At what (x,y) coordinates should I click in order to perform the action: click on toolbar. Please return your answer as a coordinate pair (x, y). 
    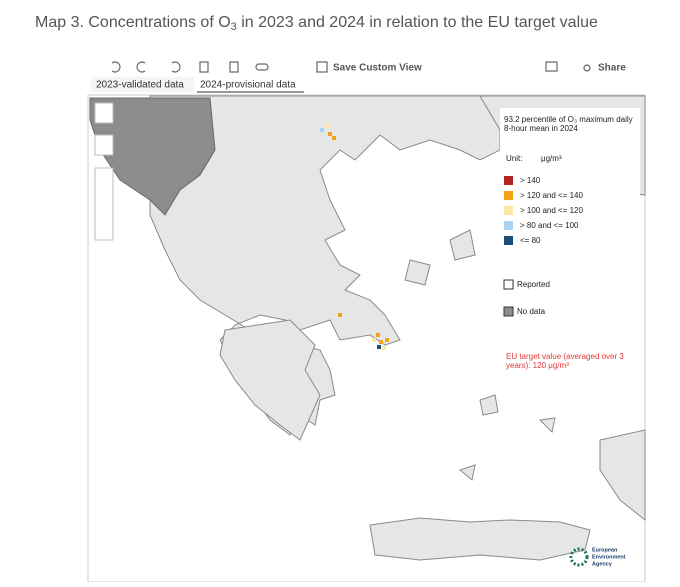
    Looking at the image, I should click on (351, 67).